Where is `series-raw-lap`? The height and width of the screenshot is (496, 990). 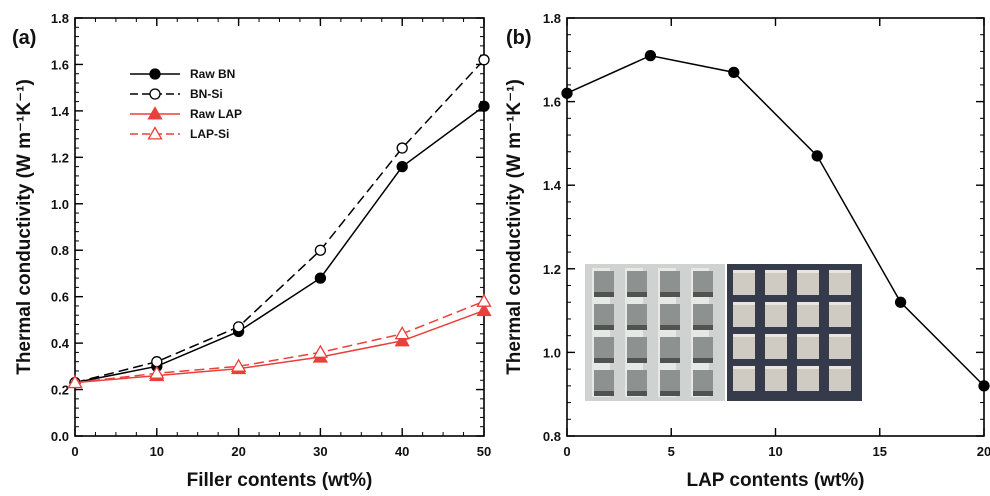 series-raw-lap is located at coordinates (279, 345).